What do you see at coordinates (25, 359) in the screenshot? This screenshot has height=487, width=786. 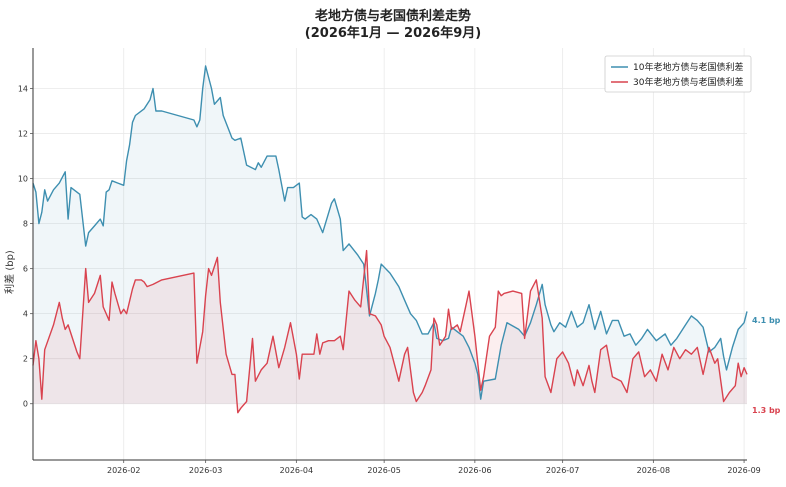 I see `y-tick-label: 2` at bounding box center [25, 359].